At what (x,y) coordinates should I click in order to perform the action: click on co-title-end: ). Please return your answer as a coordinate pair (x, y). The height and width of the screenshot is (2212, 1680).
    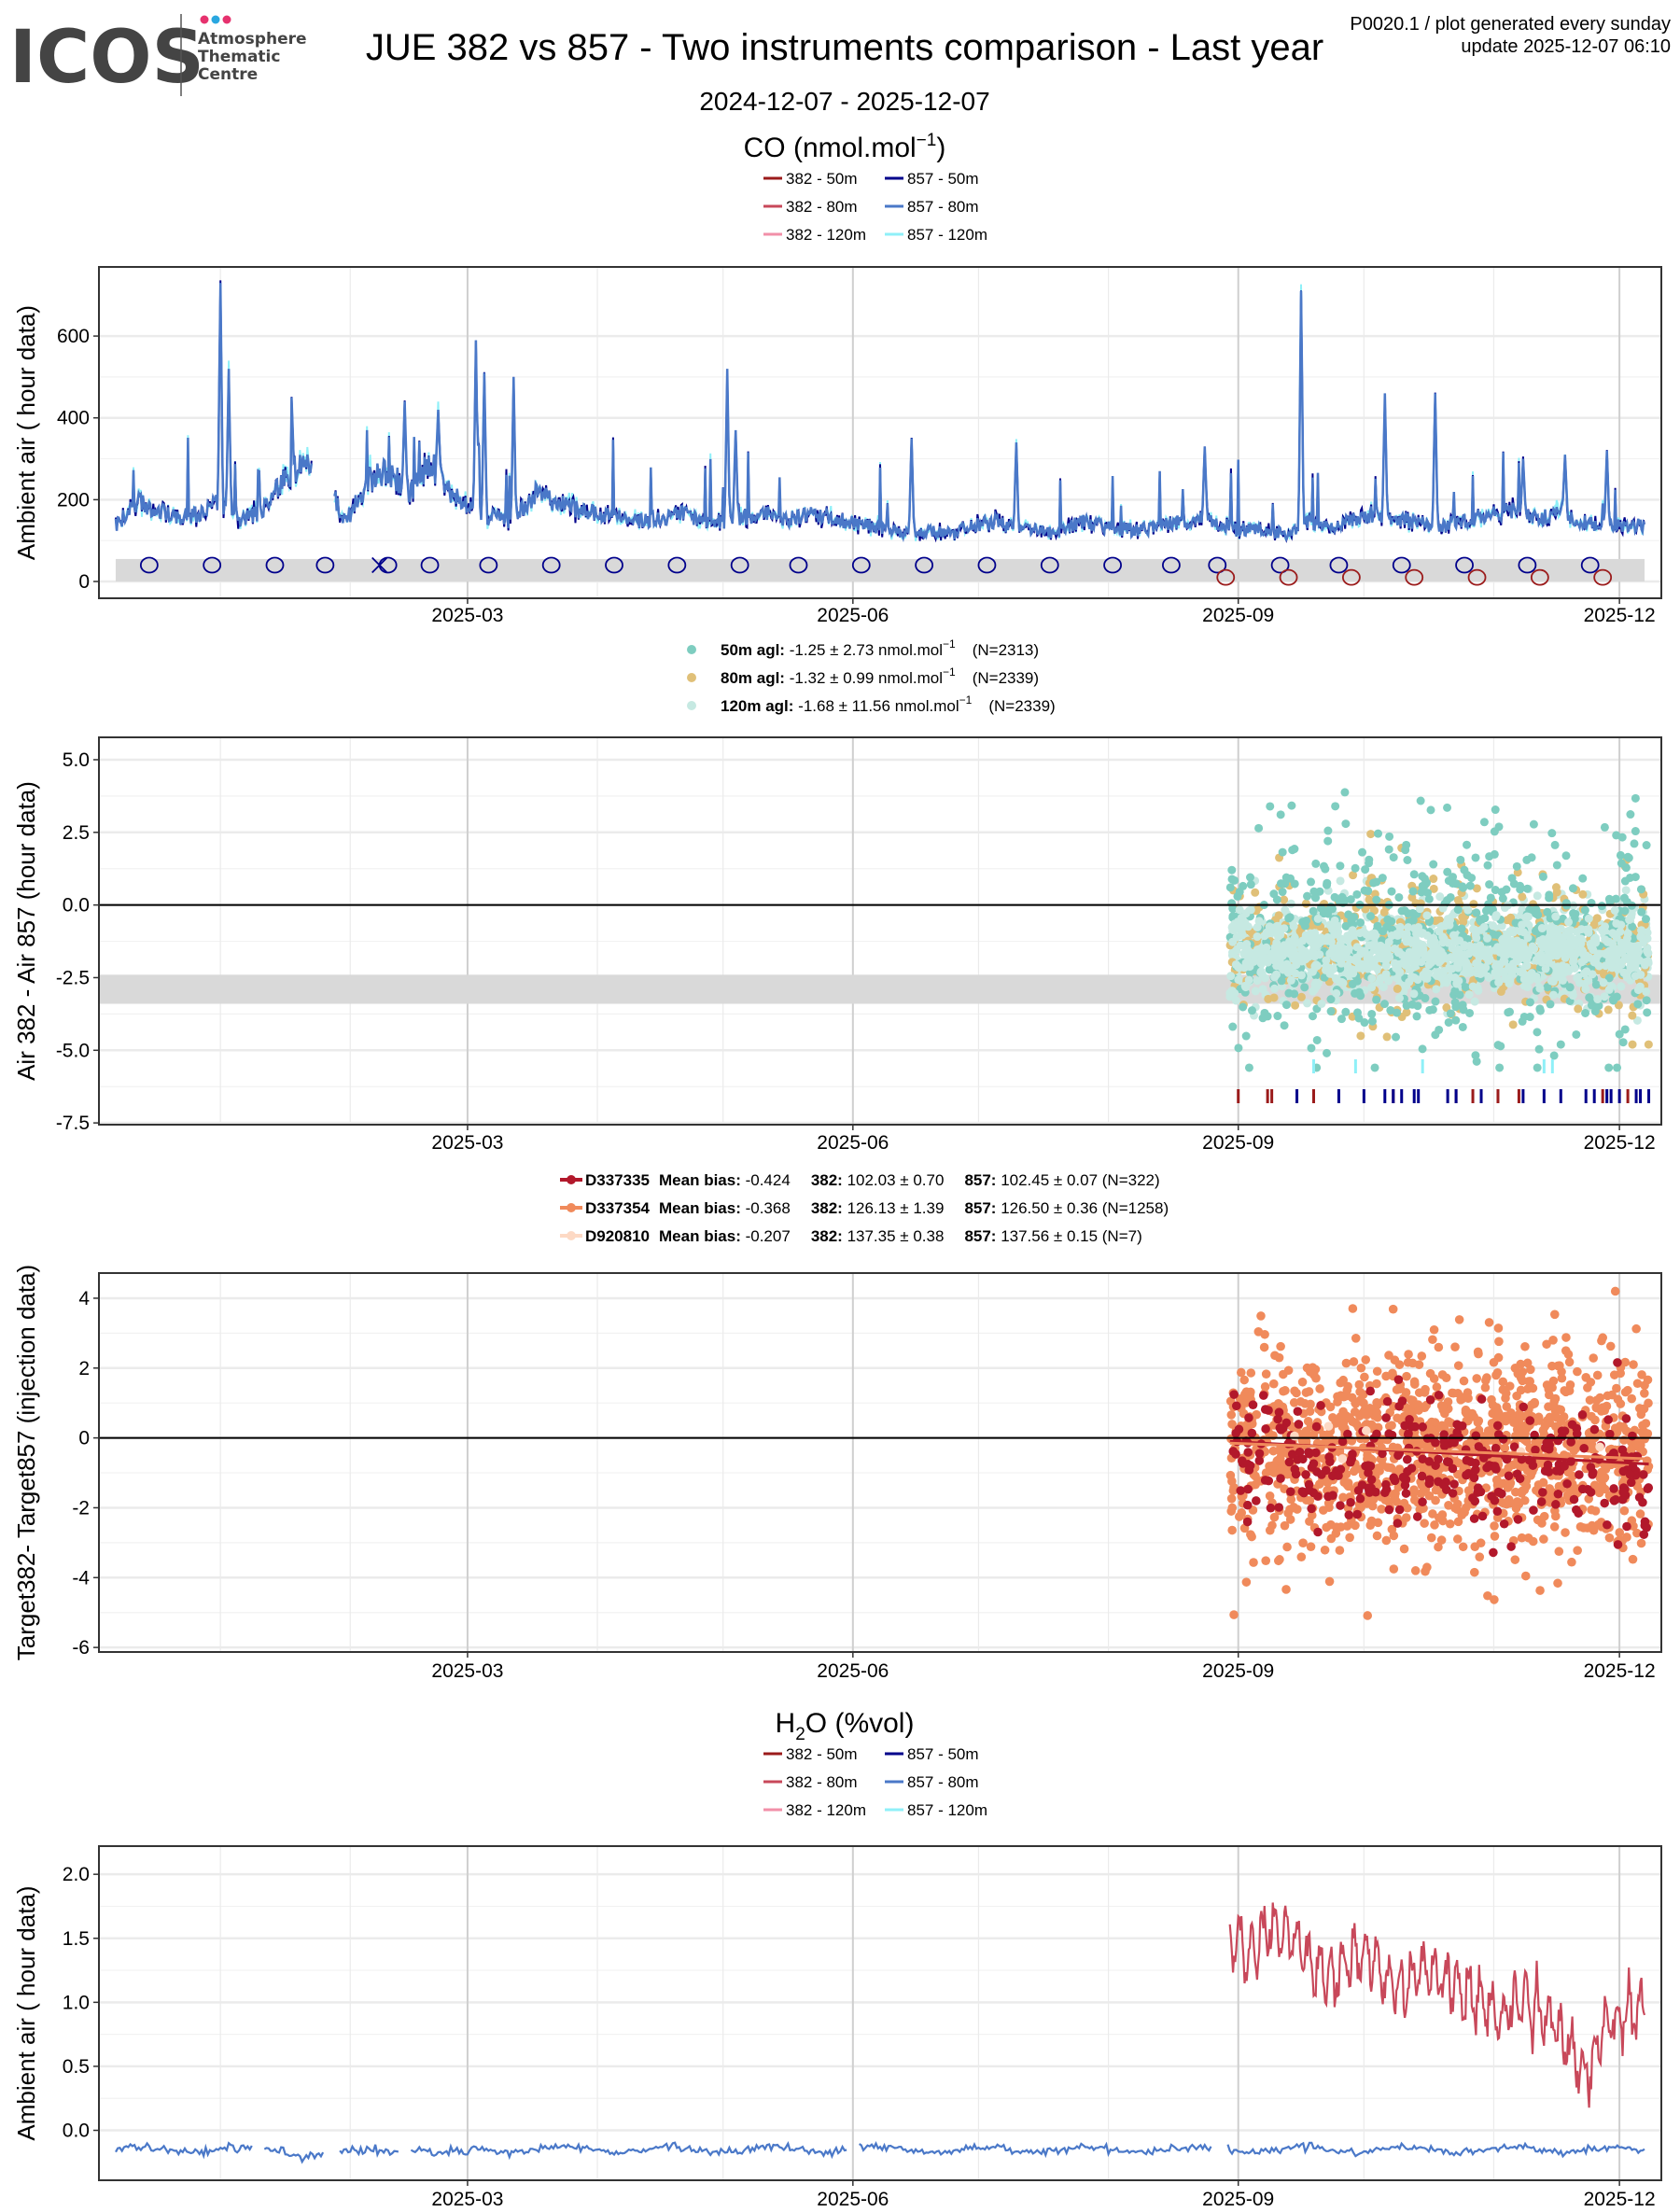
    Looking at the image, I should click on (940, 148).